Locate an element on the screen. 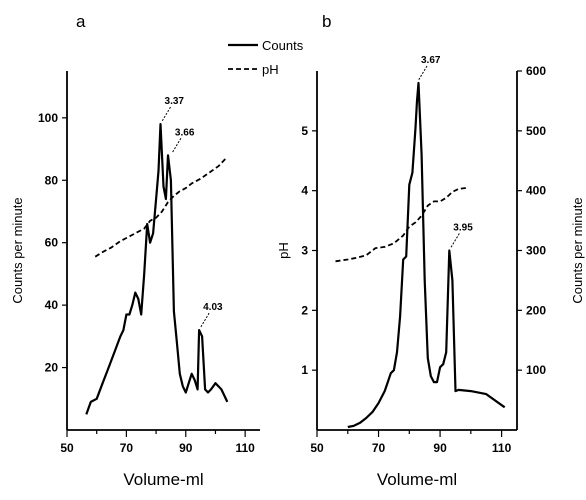 This screenshot has width=586, height=500. y-tick-label: 20 is located at coordinates (52, 368).